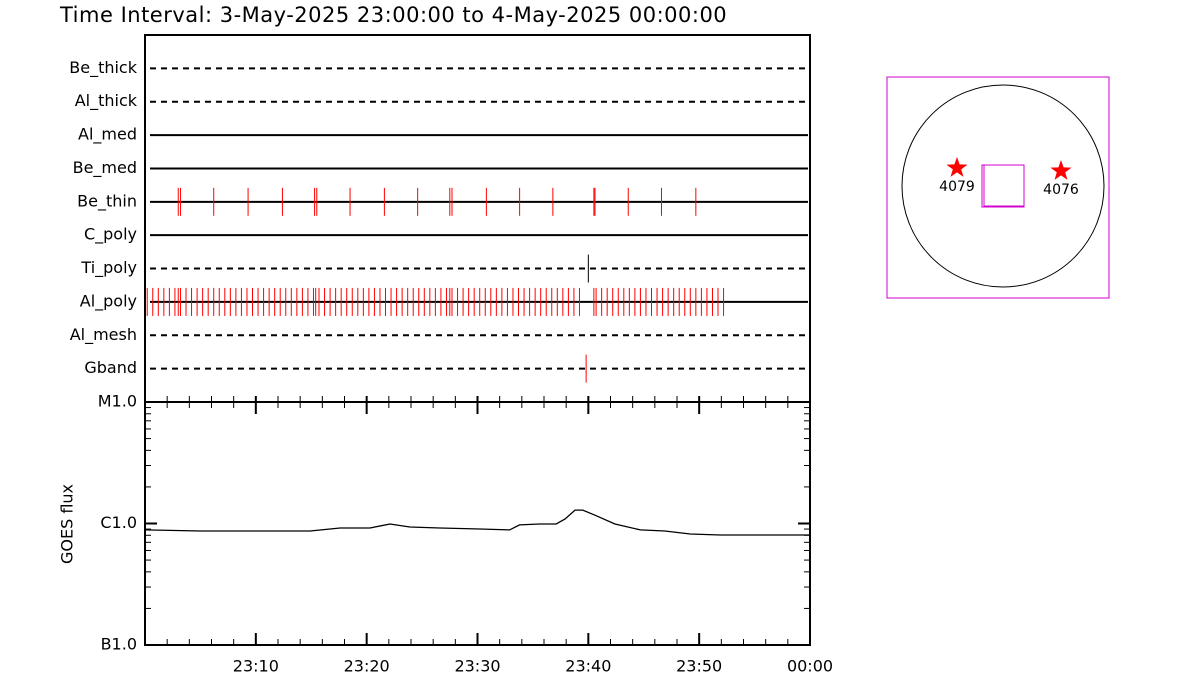  Describe the element at coordinates (105, 168) in the screenshot. I see `row-label: Be_med` at that location.